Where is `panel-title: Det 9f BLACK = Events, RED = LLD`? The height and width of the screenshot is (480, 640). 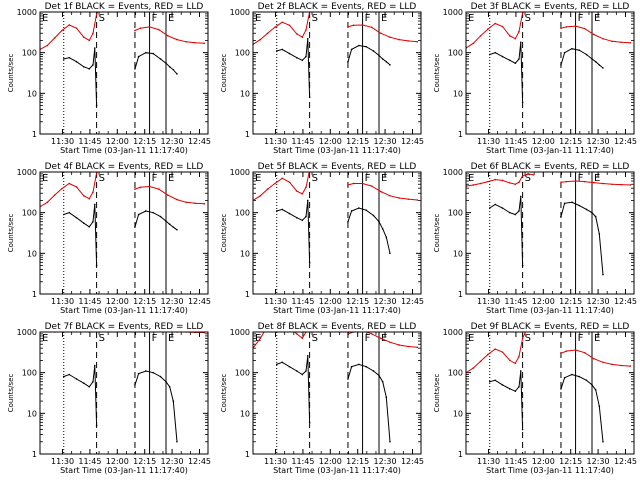 panel-title: Det 9f BLACK = Events, RED = LLD is located at coordinates (550, 327).